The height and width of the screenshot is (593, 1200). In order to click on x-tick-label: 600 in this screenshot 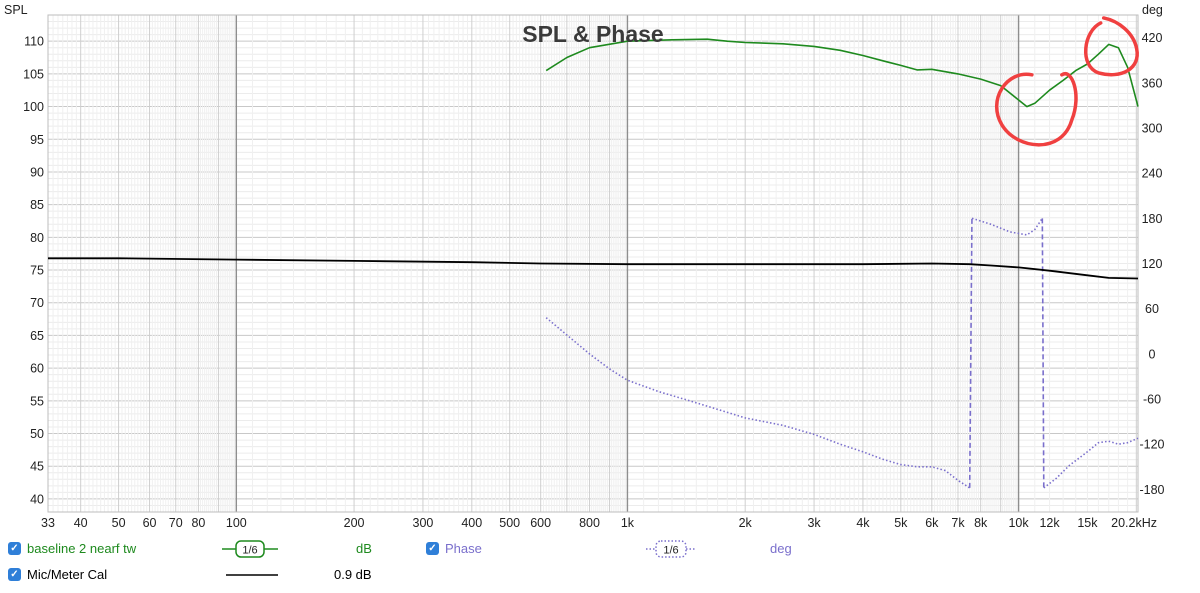, I will do `click(540, 523)`.